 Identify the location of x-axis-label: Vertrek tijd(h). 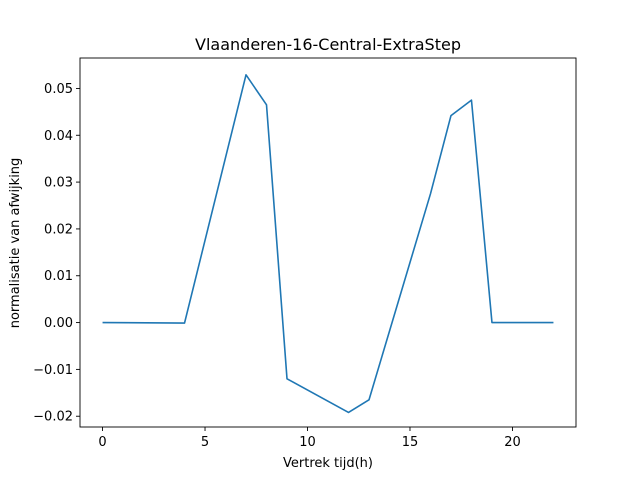
(328, 463).